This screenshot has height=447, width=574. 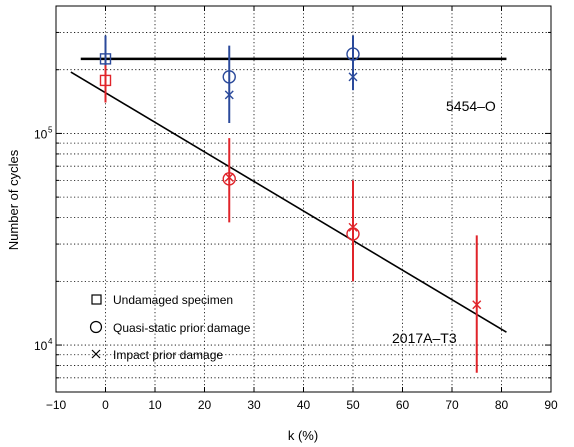 What do you see at coordinates (205, 405) in the screenshot?
I see `x-tick-label: 20` at bounding box center [205, 405].